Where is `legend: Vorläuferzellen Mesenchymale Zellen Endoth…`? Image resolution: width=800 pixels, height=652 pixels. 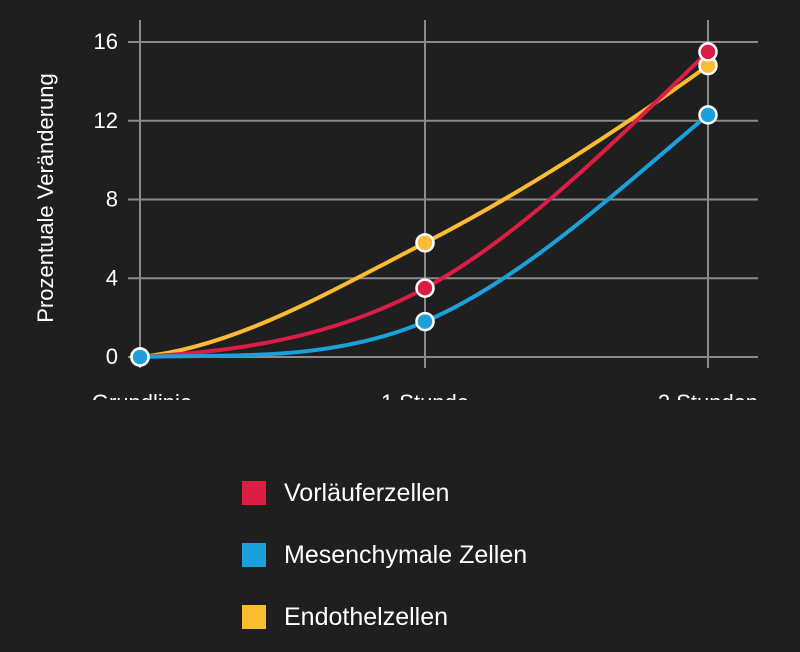 legend: Vorläuferzellen Mesenchymale Zellen Endoth… is located at coordinates (384, 555).